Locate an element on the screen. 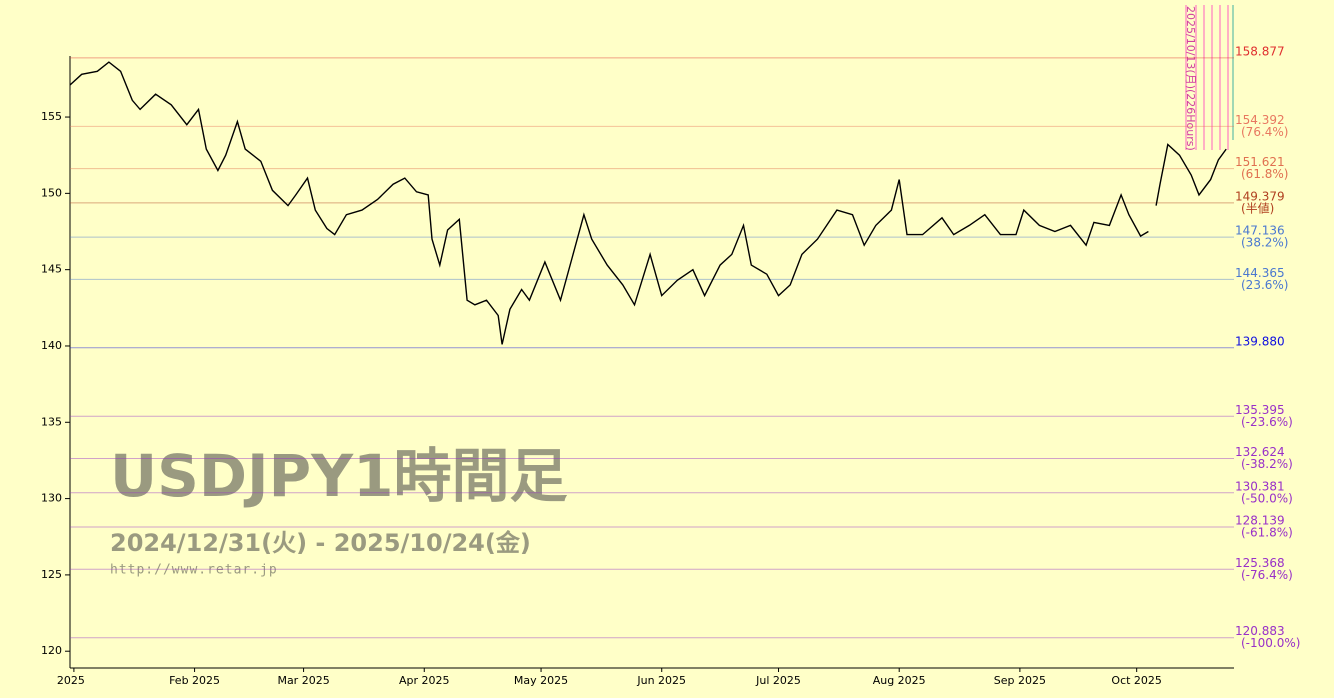 The height and width of the screenshot is (698, 1334). x-tick-label: Apr 2025 is located at coordinates (424, 680).